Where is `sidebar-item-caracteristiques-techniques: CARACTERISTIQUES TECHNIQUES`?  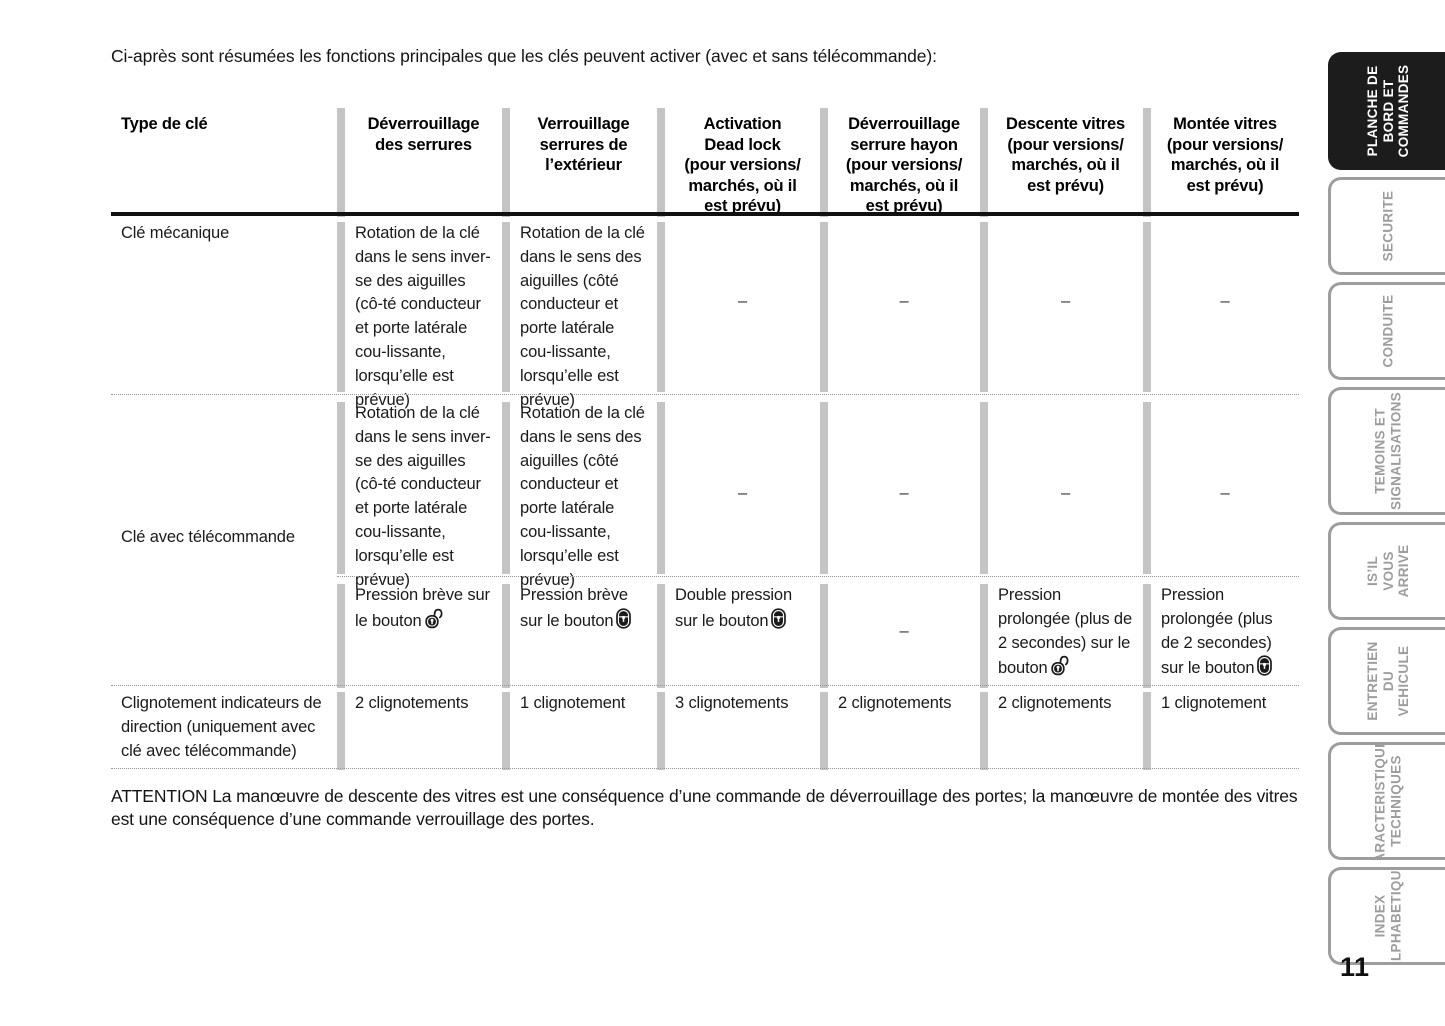 sidebar-item-caracteristiques-techniques: CARACTERISTIQUES TECHNIQUES is located at coordinates (1386, 801).